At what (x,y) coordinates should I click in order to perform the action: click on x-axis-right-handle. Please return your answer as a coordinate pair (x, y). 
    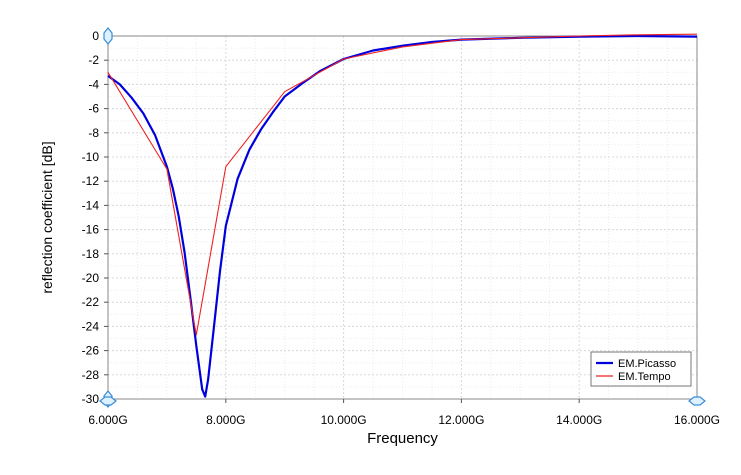
    Looking at the image, I should click on (697, 401).